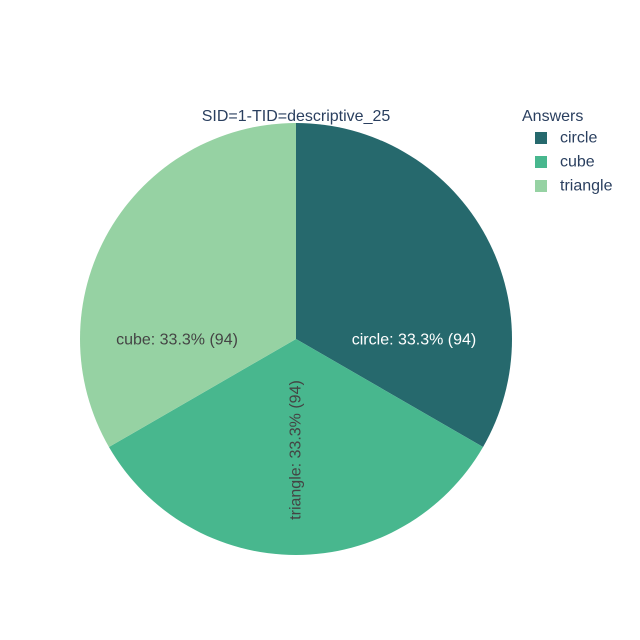 The image size is (640, 640). I want to click on legend-swatch-triangle, so click(541, 186).